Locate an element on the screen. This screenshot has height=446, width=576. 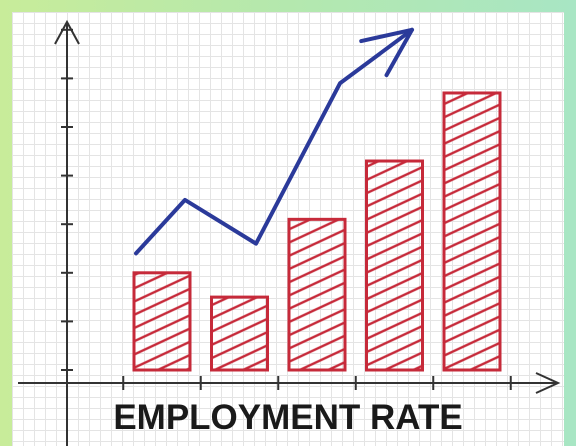
x-ticks is located at coordinates (317, 383).